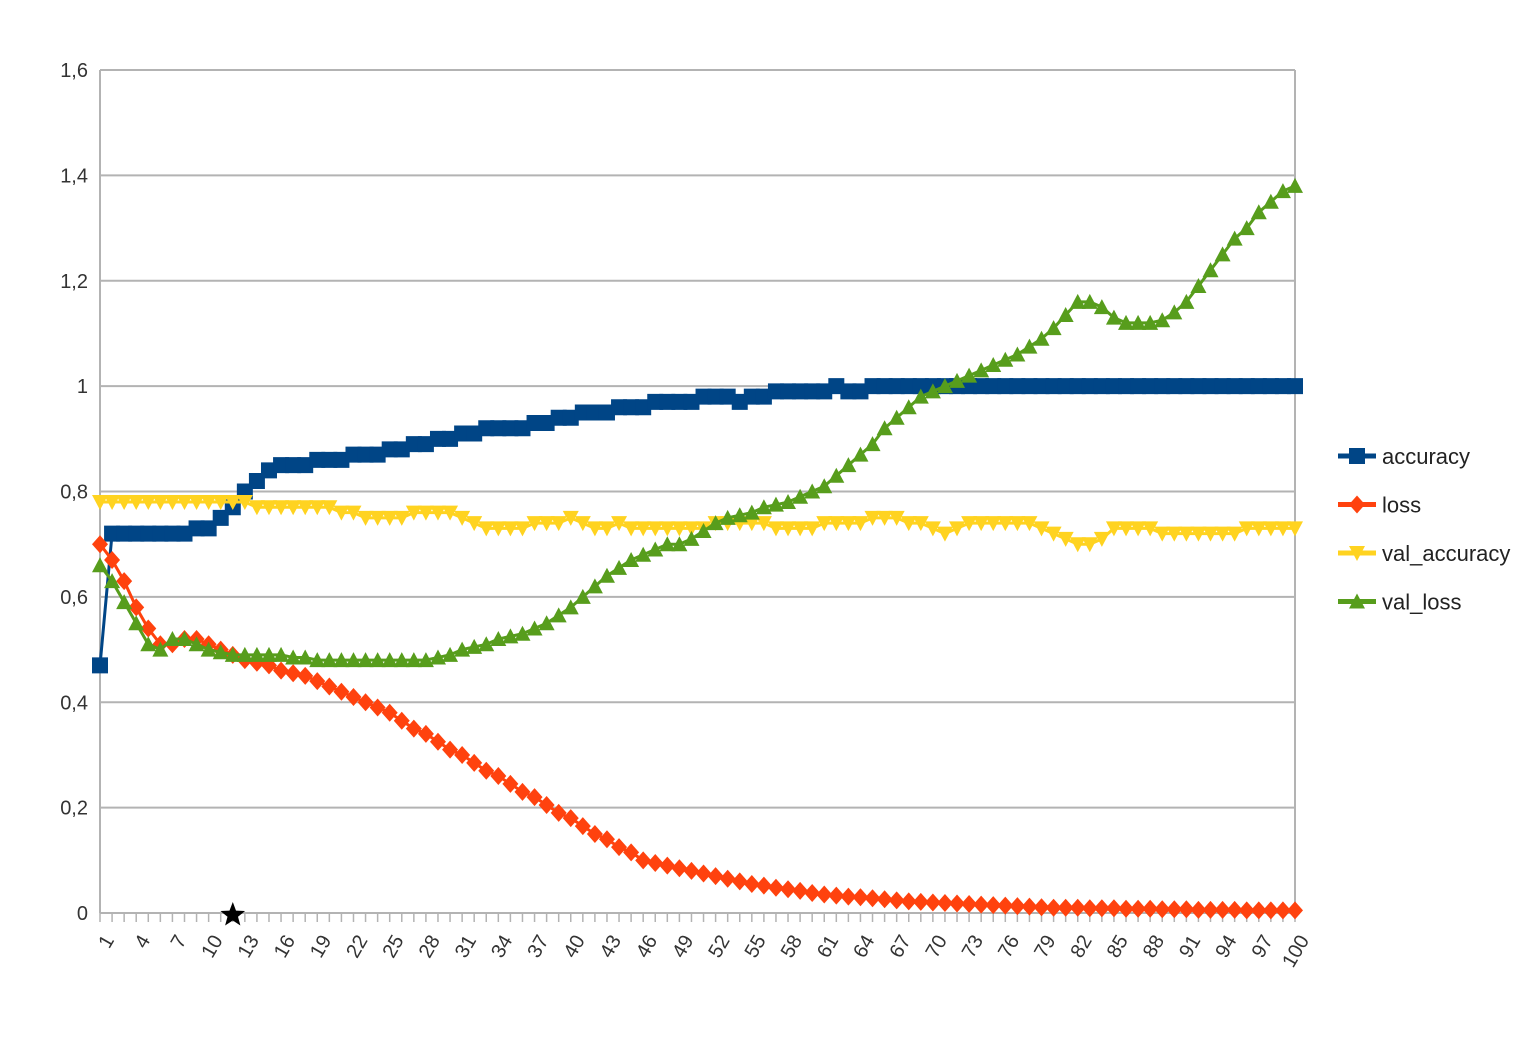  I want to click on x-tick-label: 4, so click(143, 942).